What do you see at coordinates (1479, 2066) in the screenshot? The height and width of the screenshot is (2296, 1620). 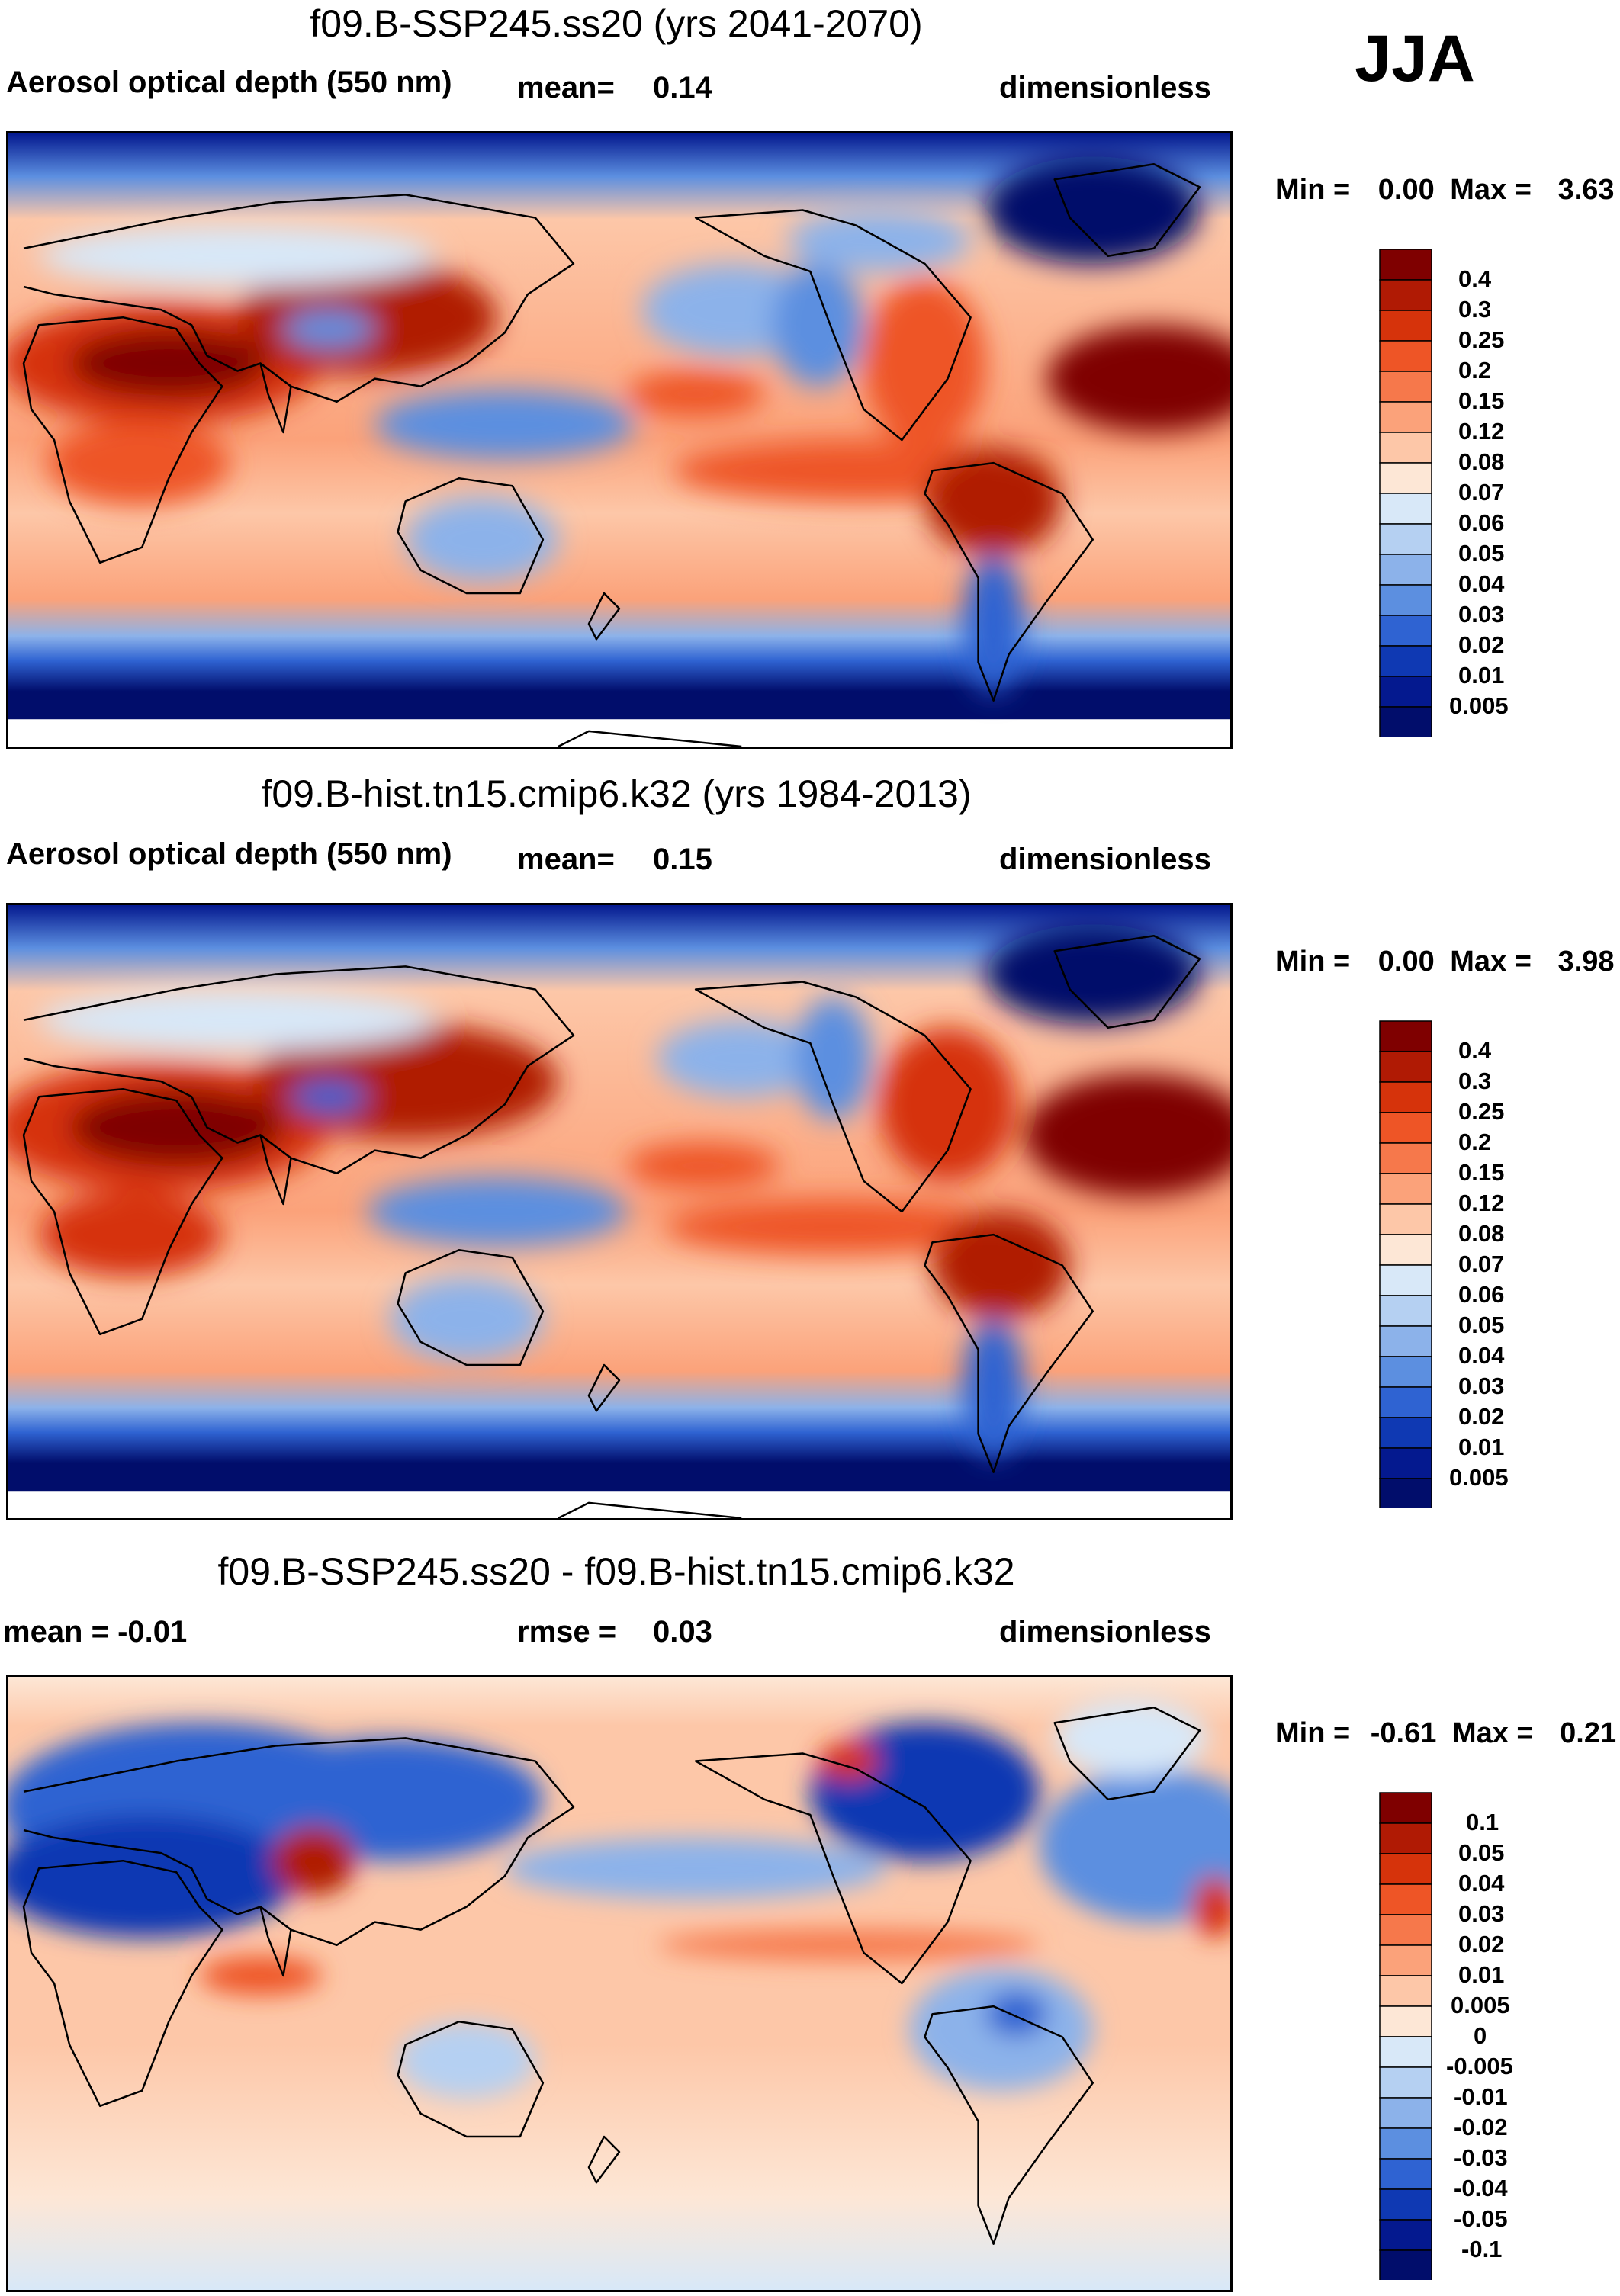 I see `colorbar-tick: -0.005` at bounding box center [1479, 2066].